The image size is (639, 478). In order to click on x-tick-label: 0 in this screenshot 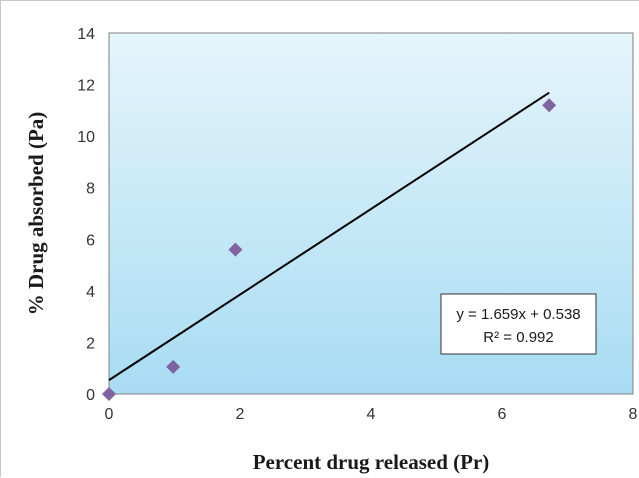, I will do `click(109, 414)`.